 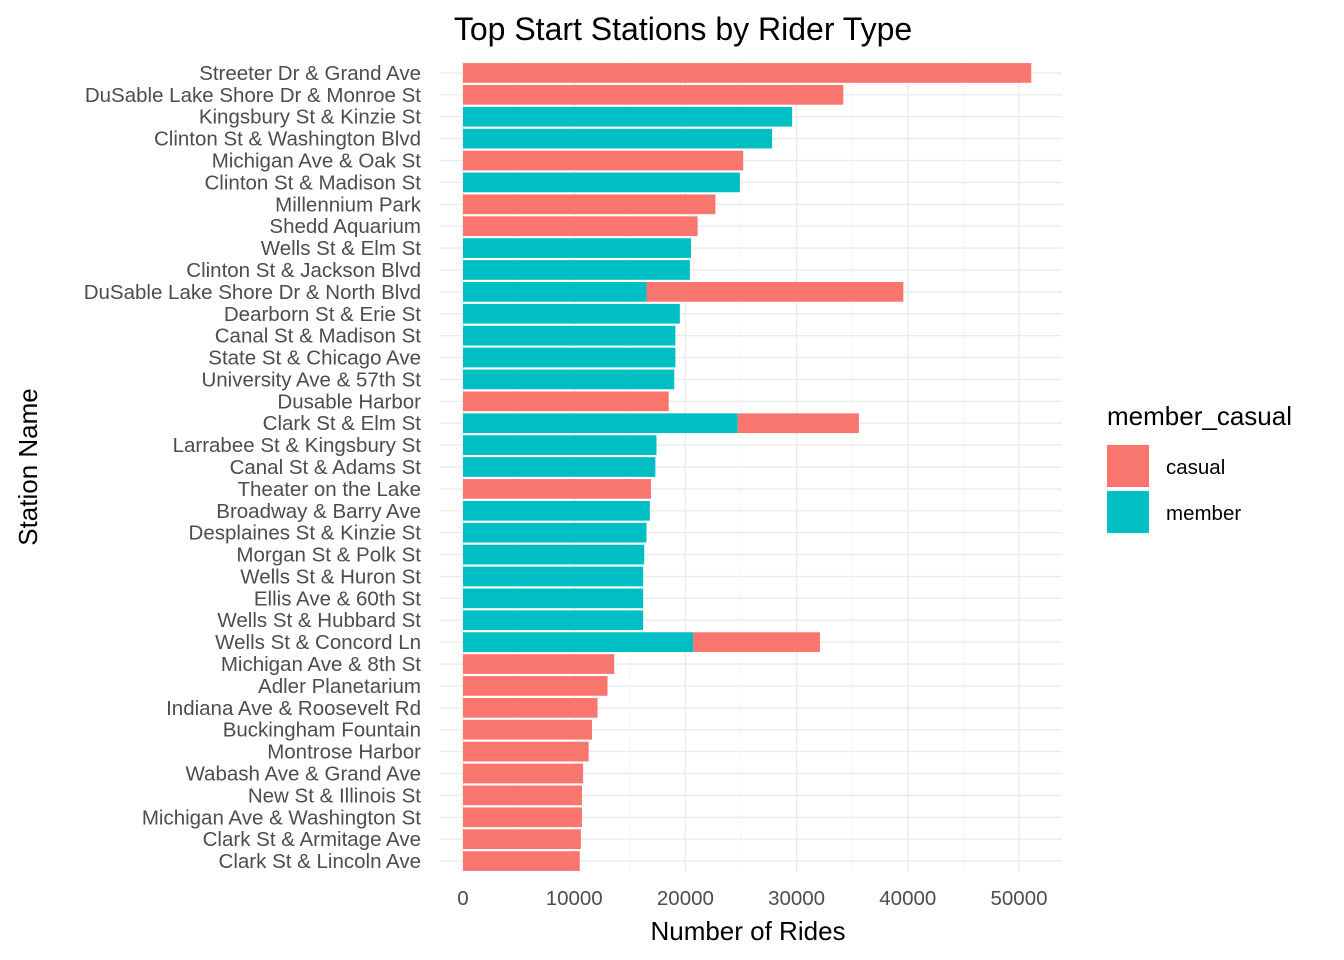 I want to click on y-tick-label: Dusable Harbor, so click(x=349, y=401).